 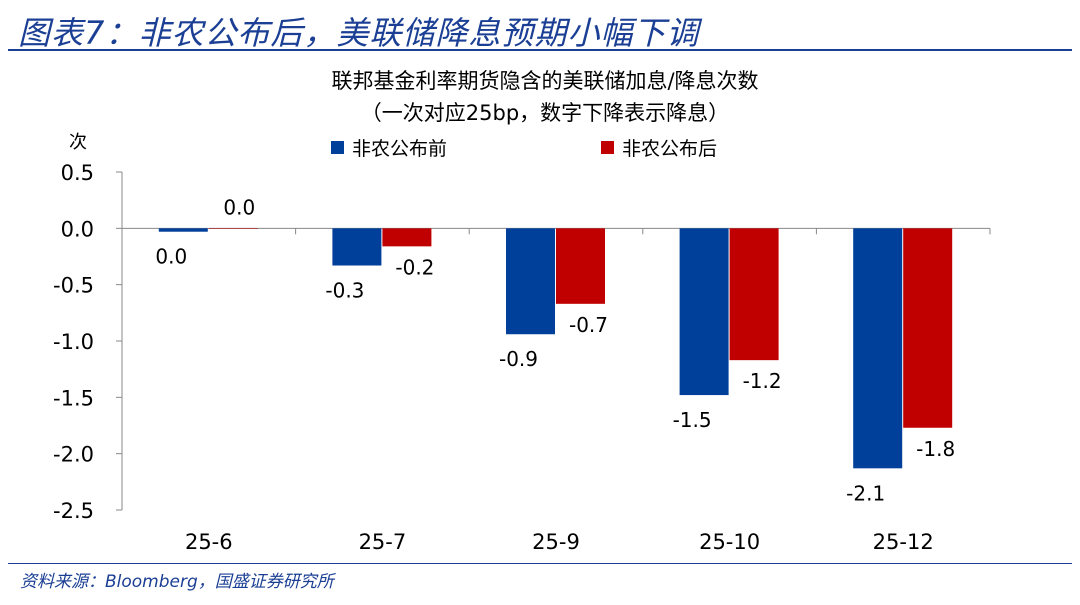 I want to click on x-tick-label: 25-7, so click(x=383, y=542).